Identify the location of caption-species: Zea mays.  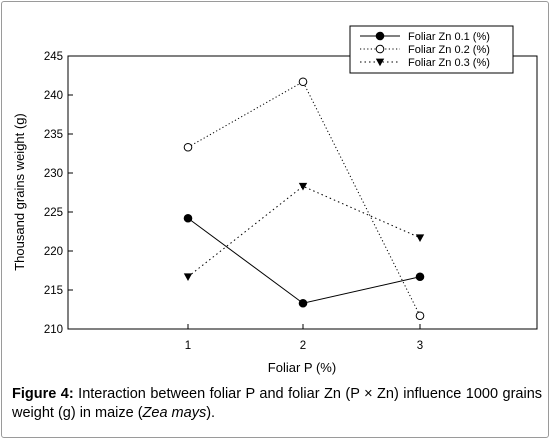
(174, 413).